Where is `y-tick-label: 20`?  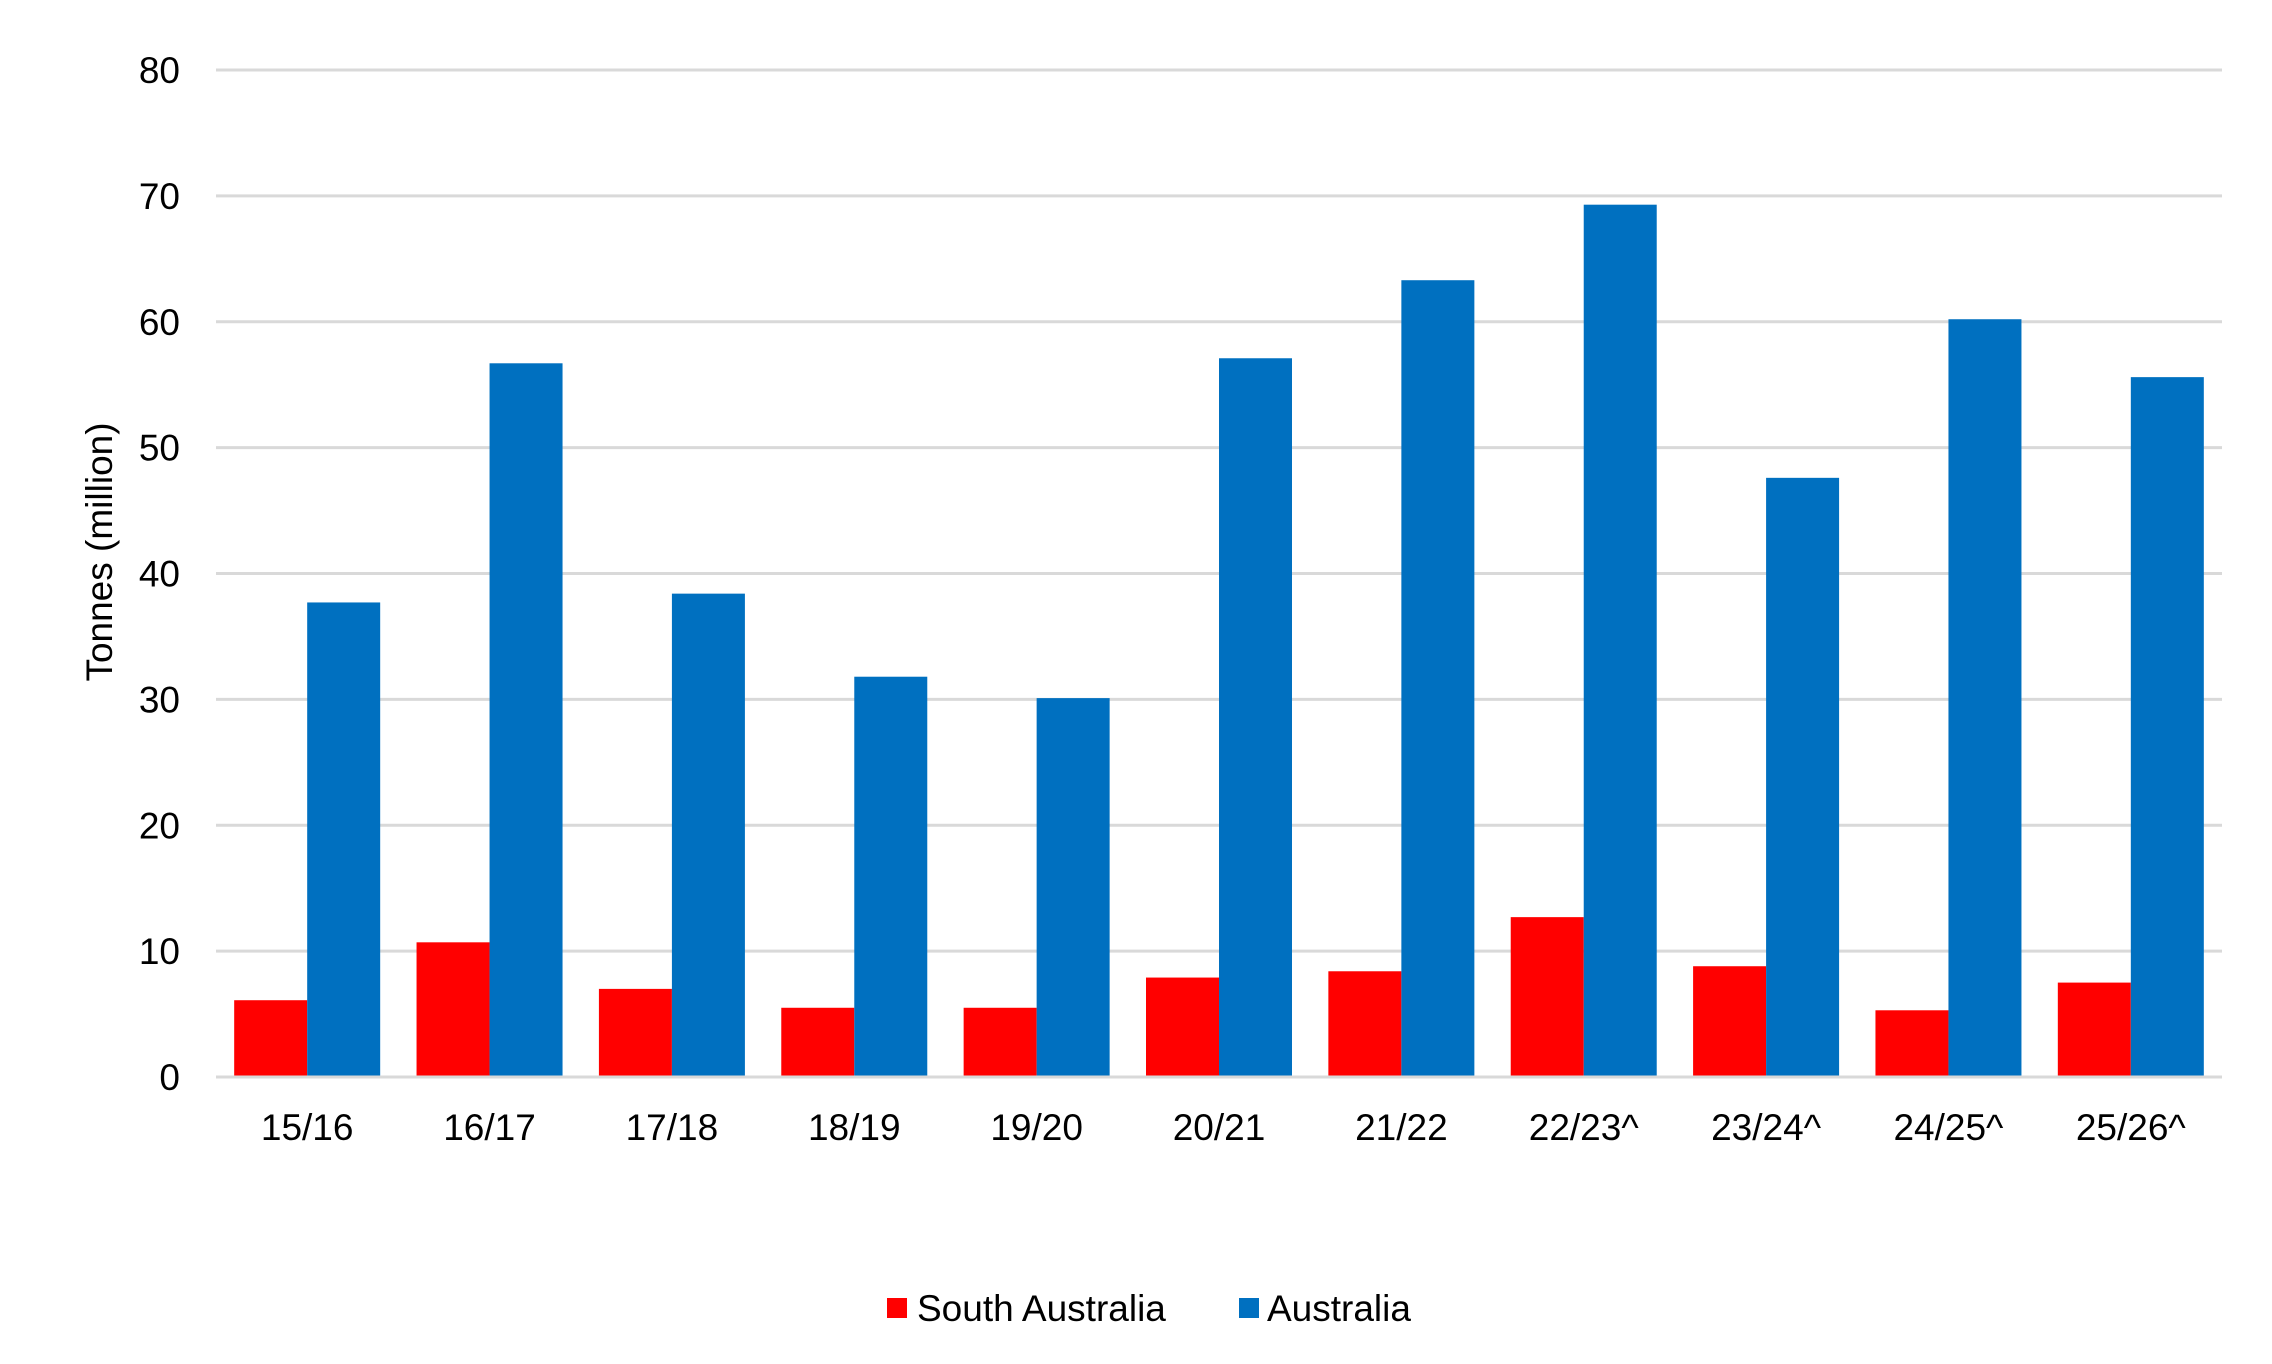
y-tick-label: 20 is located at coordinates (159, 825).